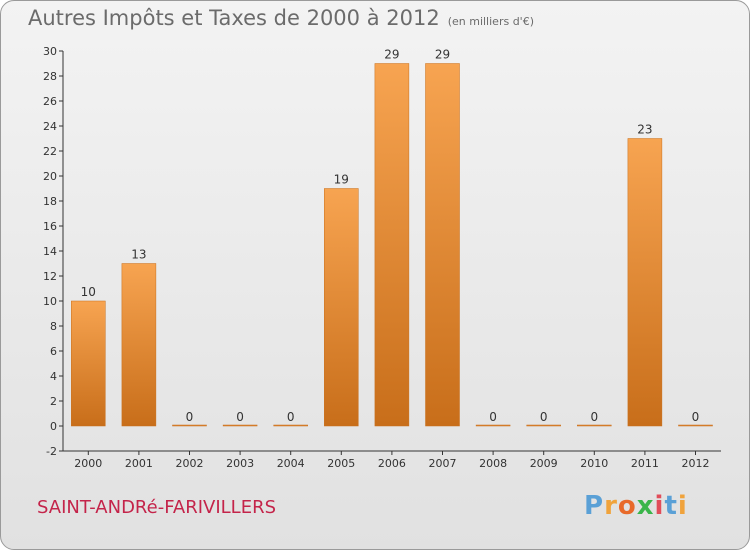 This screenshot has width=750, height=550. What do you see at coordinates (53, 326) in the screenshot?
I see `y-tick-label: 8` at bounding box center [53, 326].